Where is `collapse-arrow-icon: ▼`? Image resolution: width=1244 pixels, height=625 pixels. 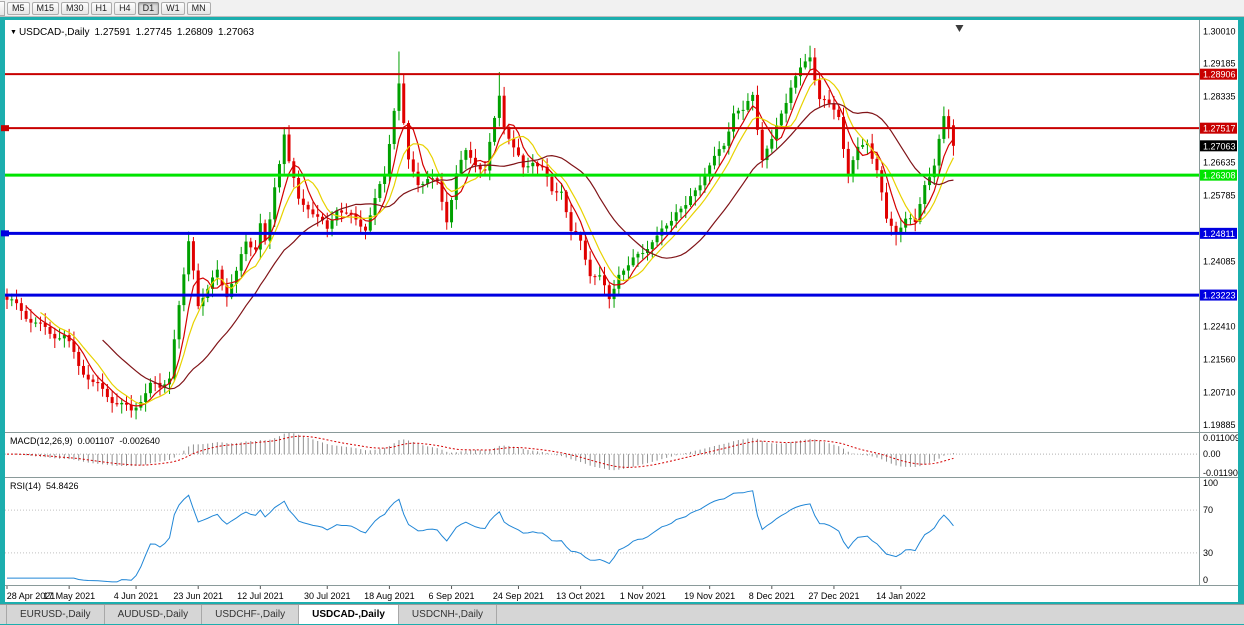
collapse-arrow-icon: ▼ is located at coordinates (13, 32).